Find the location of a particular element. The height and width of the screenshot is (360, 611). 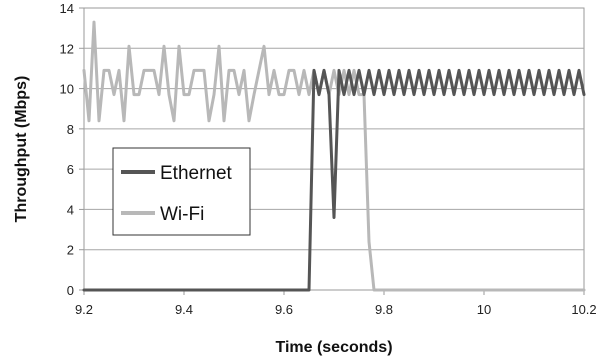

legend-label-wifi: Wi-Fi is located at coordinates (182, 214).